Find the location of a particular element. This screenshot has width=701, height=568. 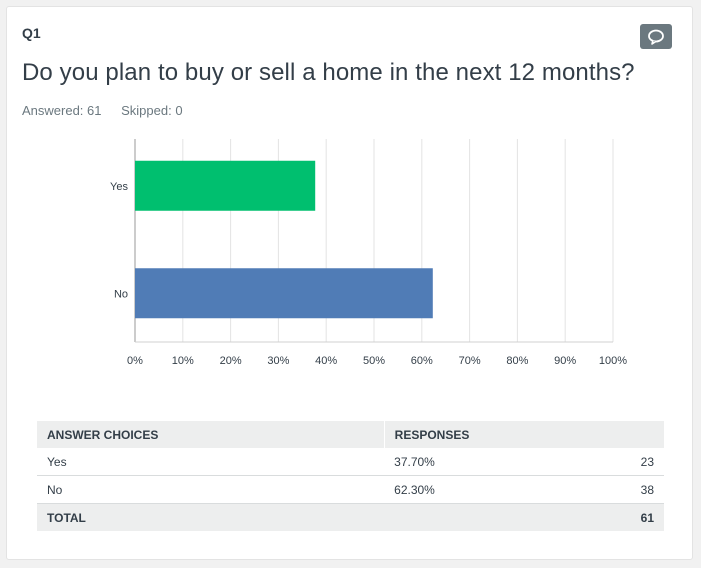

table-header-row: ANSWER CHOICES RESPONSES is located at coordinates (350, 434).